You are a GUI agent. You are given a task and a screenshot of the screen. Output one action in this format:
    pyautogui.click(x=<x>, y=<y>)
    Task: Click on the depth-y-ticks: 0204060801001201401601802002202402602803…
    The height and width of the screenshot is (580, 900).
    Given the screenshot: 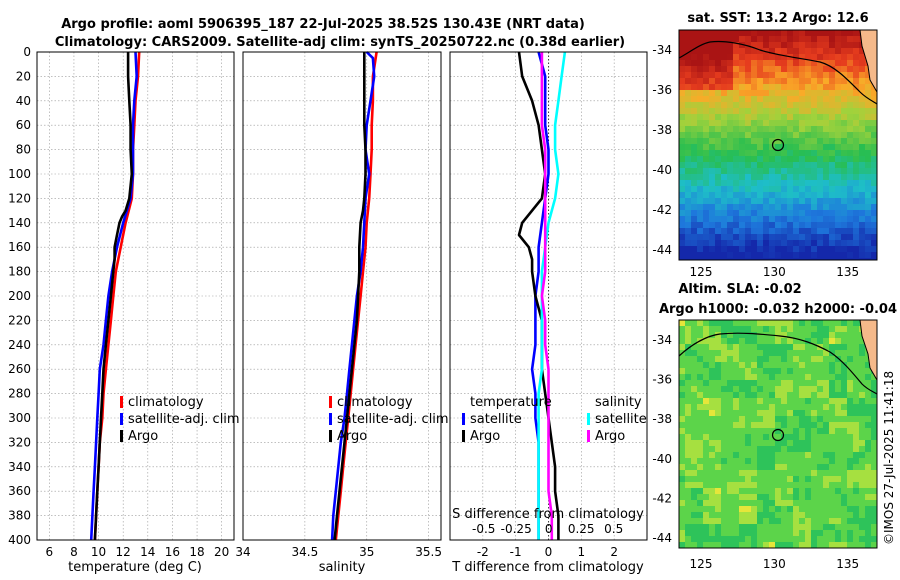 What is the action you would take?
    pyautogui.click(x=19, y=296)
    